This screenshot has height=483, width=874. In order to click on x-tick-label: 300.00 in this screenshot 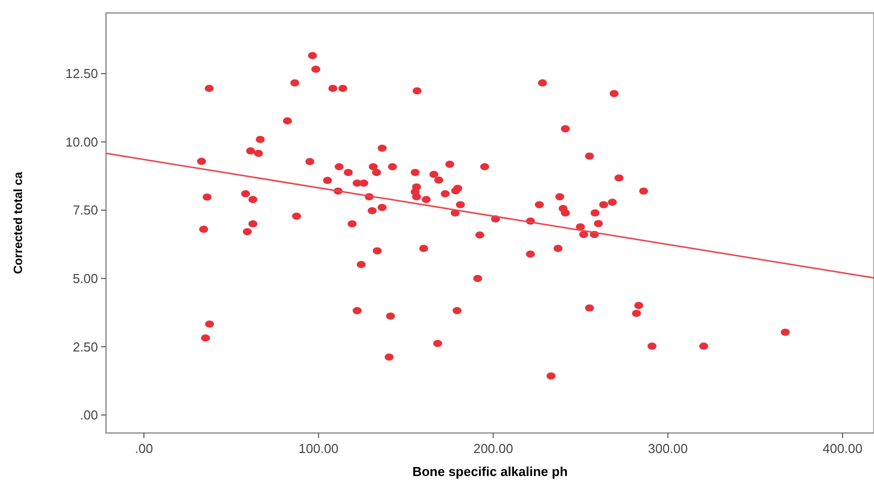, I will do `click(668, 448)`.